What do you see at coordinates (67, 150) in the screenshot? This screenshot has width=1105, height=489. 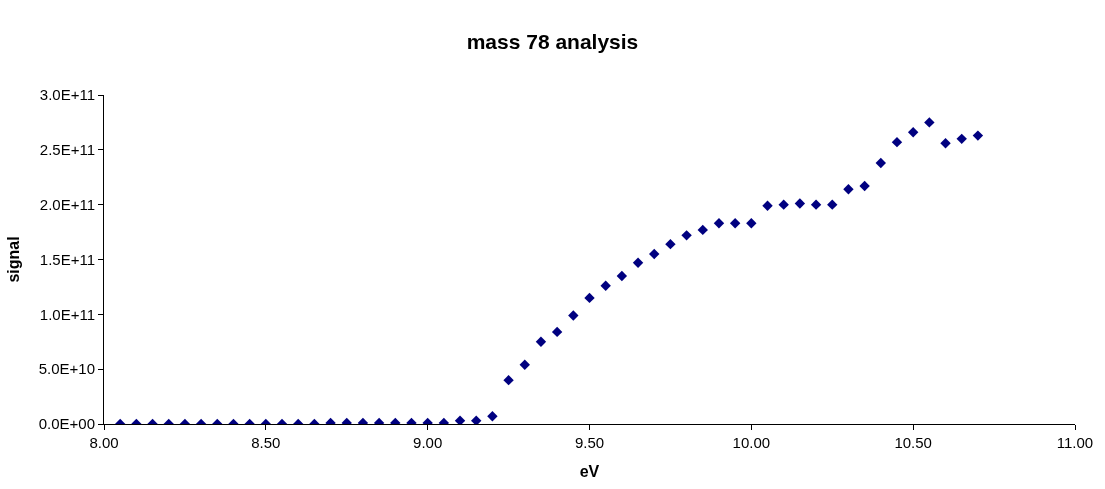 I see `y-tick-label: 2.5E+11` at bounding box center [67, 150].